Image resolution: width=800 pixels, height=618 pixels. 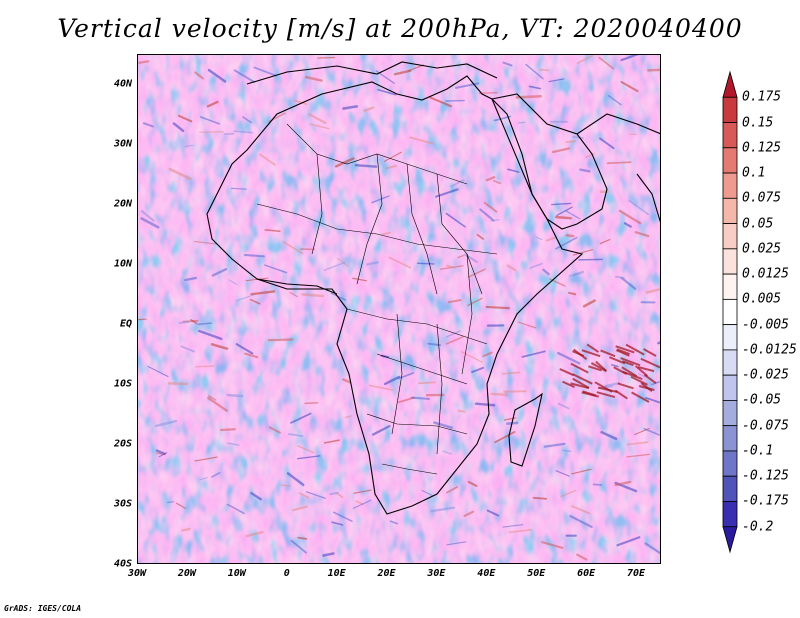 I want to click on lon-tick-label: 70E, so click(x=636, y=573).